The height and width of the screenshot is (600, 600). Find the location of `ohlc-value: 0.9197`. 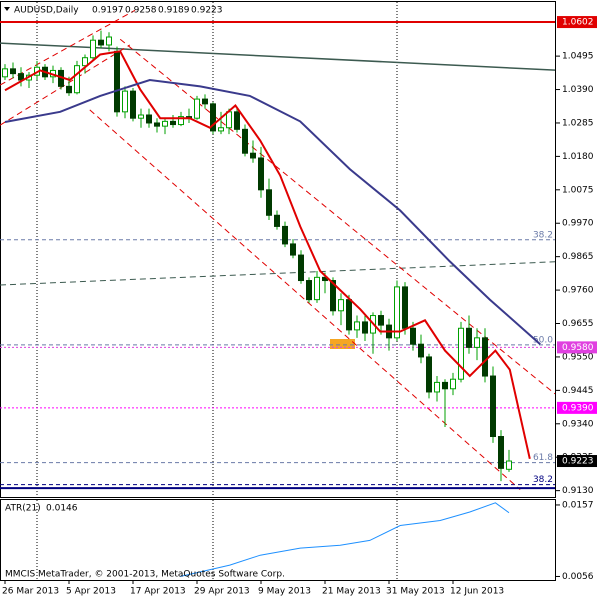

ohlc-value: 0.9197 is located at coordinates (108, 11).